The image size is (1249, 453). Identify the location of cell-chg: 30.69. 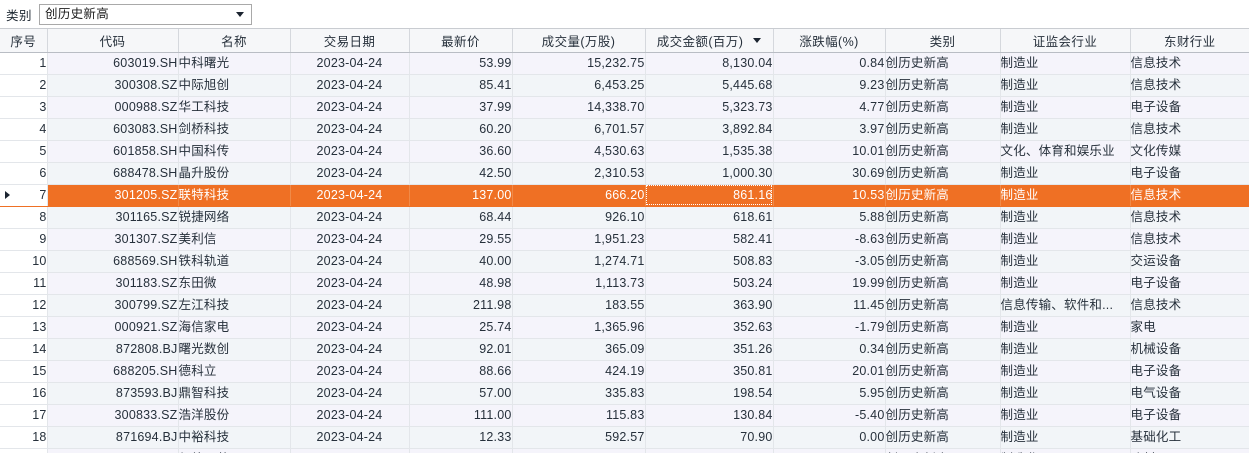
(829, 173).